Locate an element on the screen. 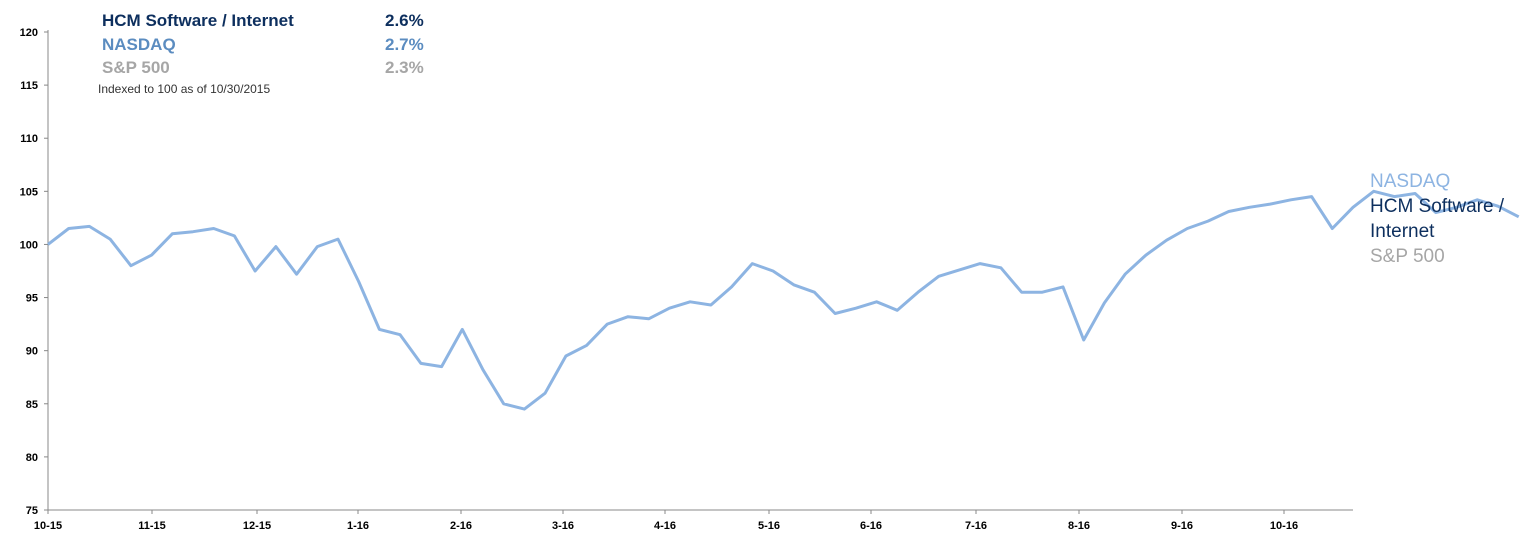  x-tick-label: 7-16 is located at coordinates (976, 526).